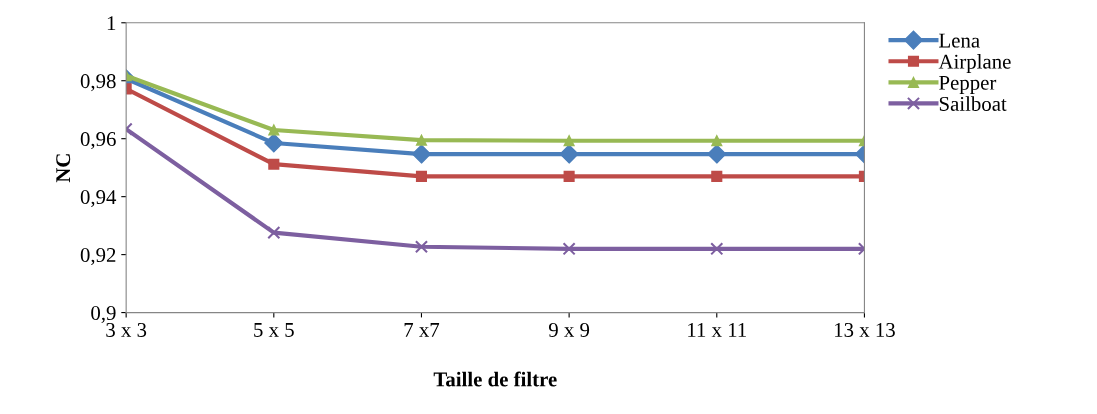 The height and width of the screenshot is (414, 1097). Describe the element at coordinates (103, 314) in the screenshot. I see `y-tick-label: 0,9` at that location.